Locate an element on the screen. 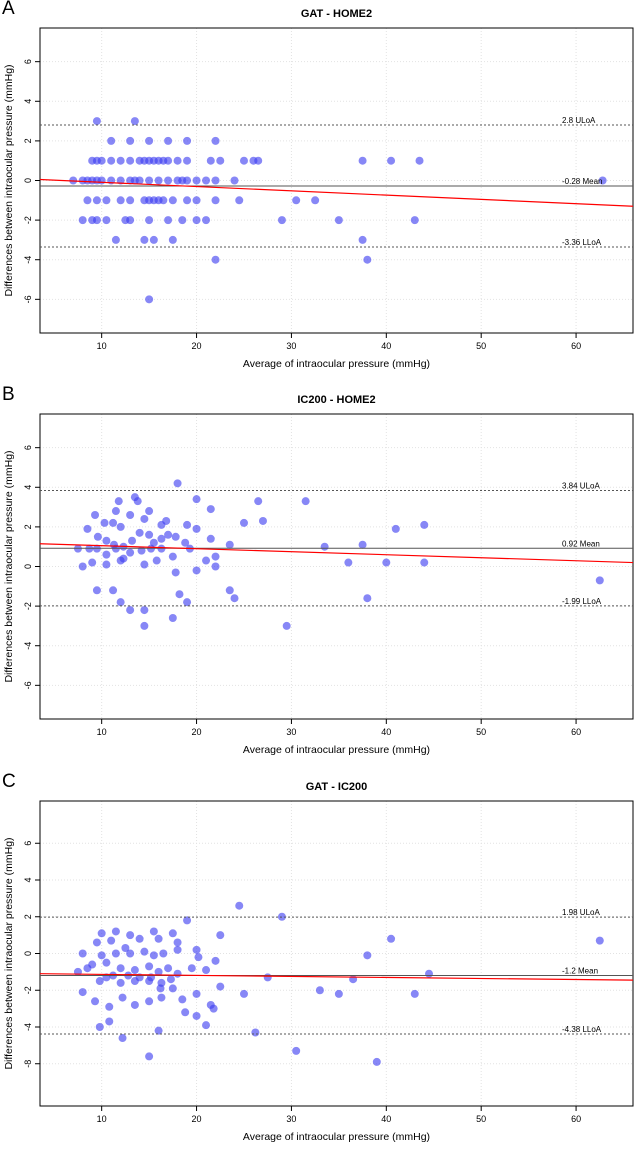 The height and width of the screenshot is (1159, 635). chart-title: GAT - HOME2 is located at coordinates (336, 14).